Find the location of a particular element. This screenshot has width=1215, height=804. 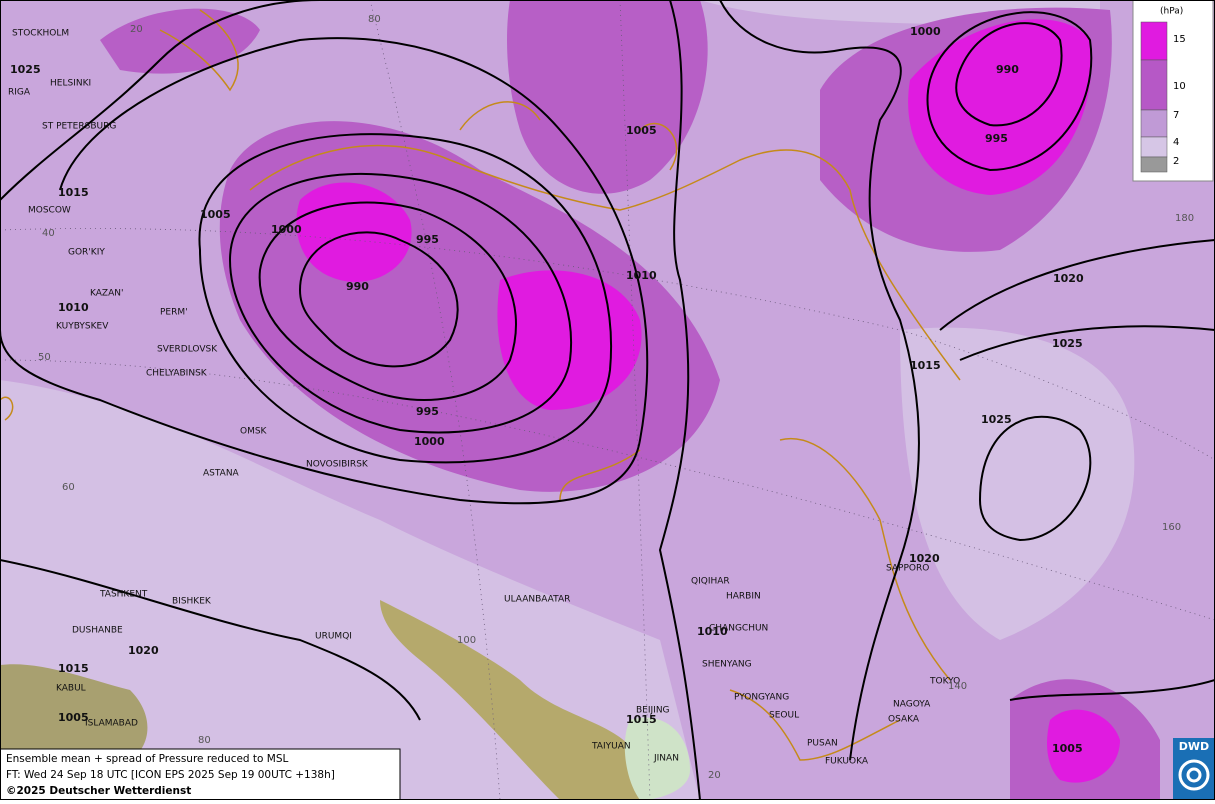

isobar-label: 1000 is located at coordinates (429, 441).